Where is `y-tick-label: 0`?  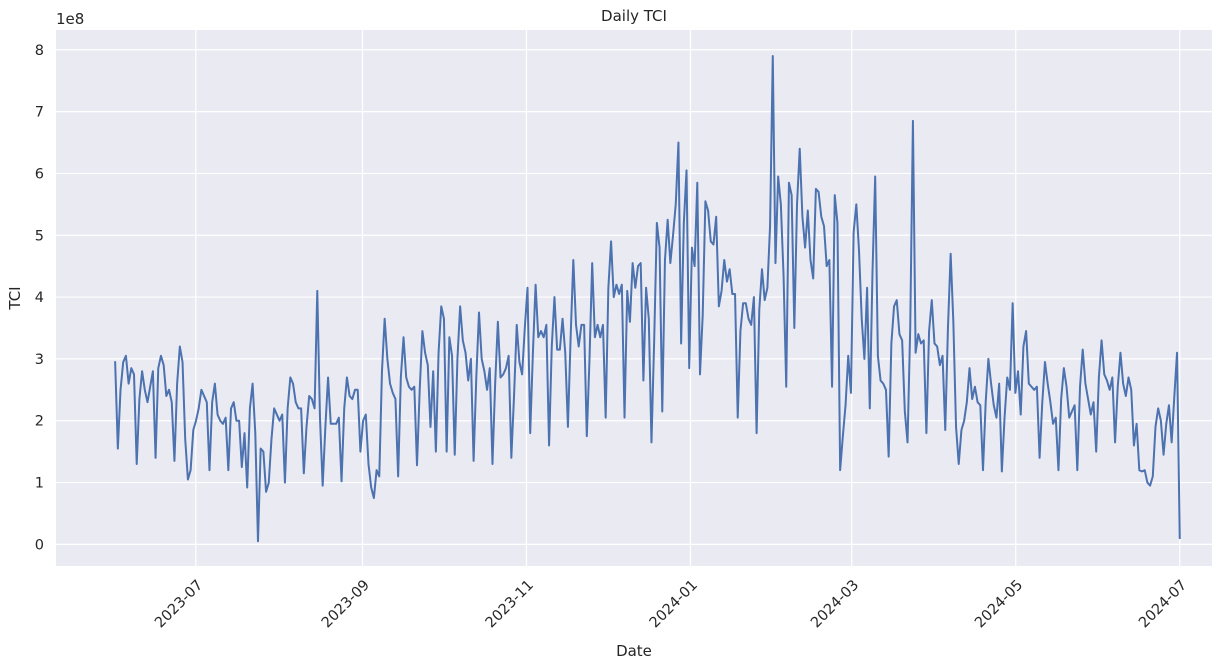
y-tick-label: 0 is located at coordinates (39, 545).